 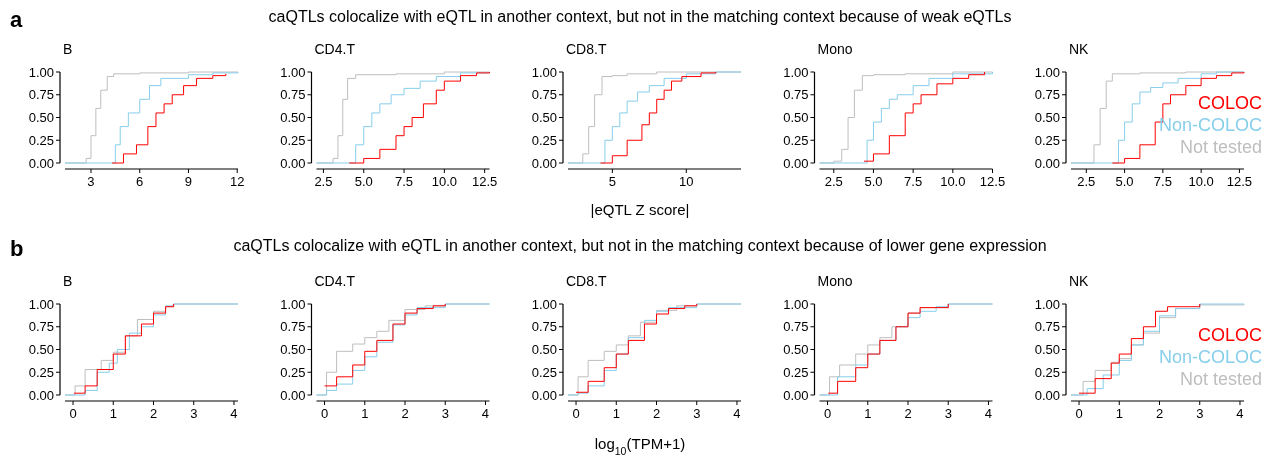 I want to click on x-axis-title: log$_{10}$(TPM+1), so click(x=640, y=446).